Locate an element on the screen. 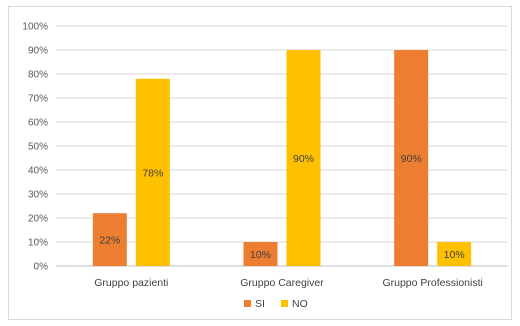  y-tick-label: 10% is located at coordinates (38, 243).